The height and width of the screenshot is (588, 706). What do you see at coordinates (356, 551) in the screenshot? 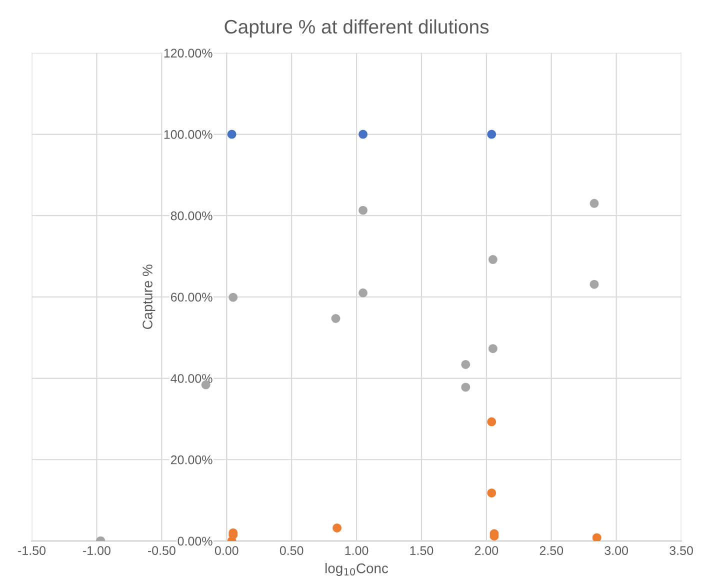
I see `x-tick-label: 1.00` at bounding box center [356, 551].